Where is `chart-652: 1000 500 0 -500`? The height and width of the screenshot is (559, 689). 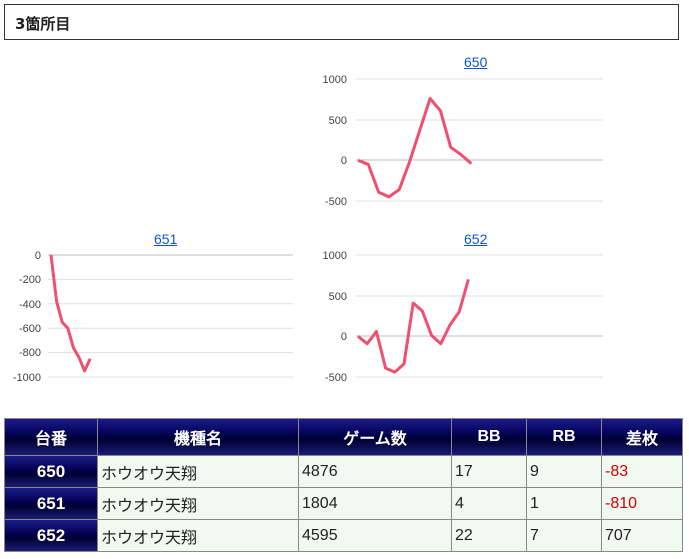
chart-652: 1000 500 0 -500 is located at coordinates (463, 317).